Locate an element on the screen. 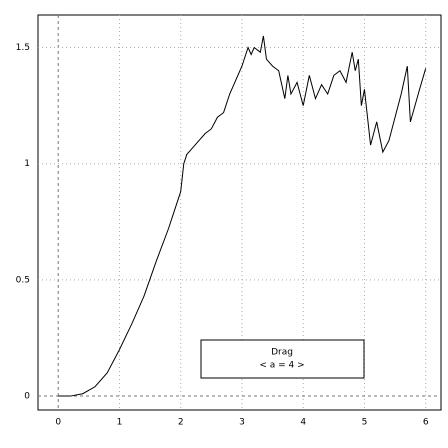  x-tick-label: 3 is located at coordinates (242, 423).